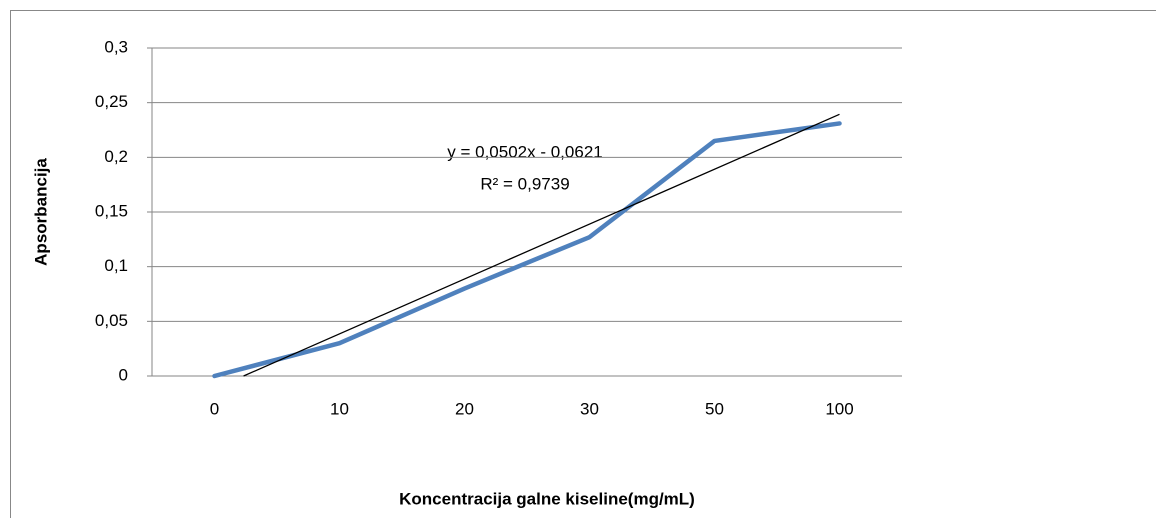  I want to click on y-tick-label: 0,3, so click(116, 46).